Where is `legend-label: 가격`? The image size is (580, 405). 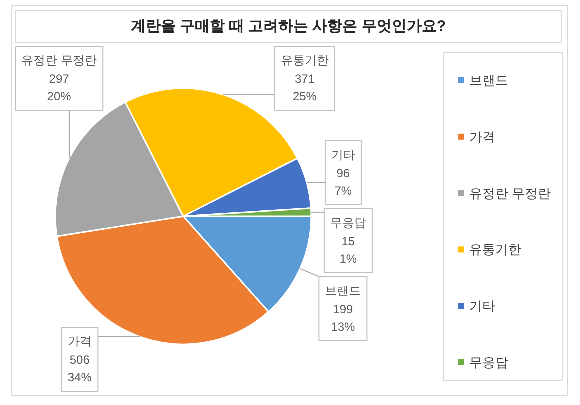 legend-label: 가격 is located at coordinates (483, 136).